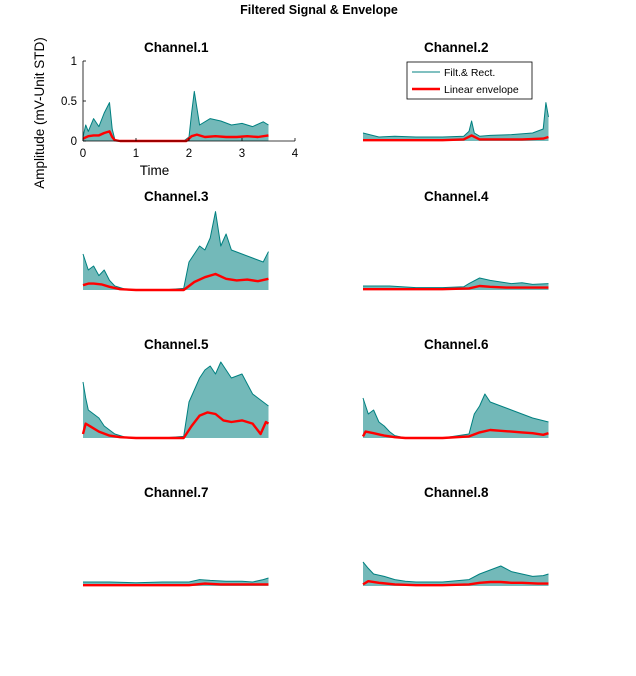  Describe the element at coordinates (455, 388) in the screenshot. I see `panel-channel-6: Channel.6` at that location.